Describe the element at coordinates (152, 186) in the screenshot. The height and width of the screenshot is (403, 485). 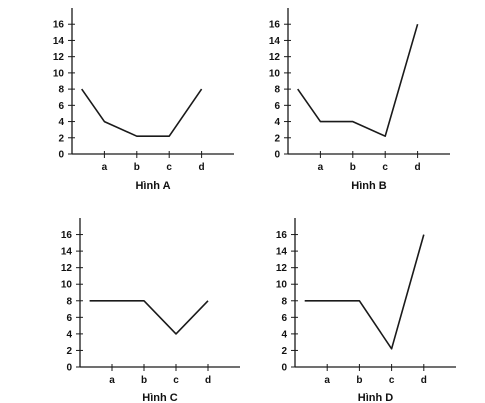
I see `panel-title-hinh-a: Hình A` at that location.